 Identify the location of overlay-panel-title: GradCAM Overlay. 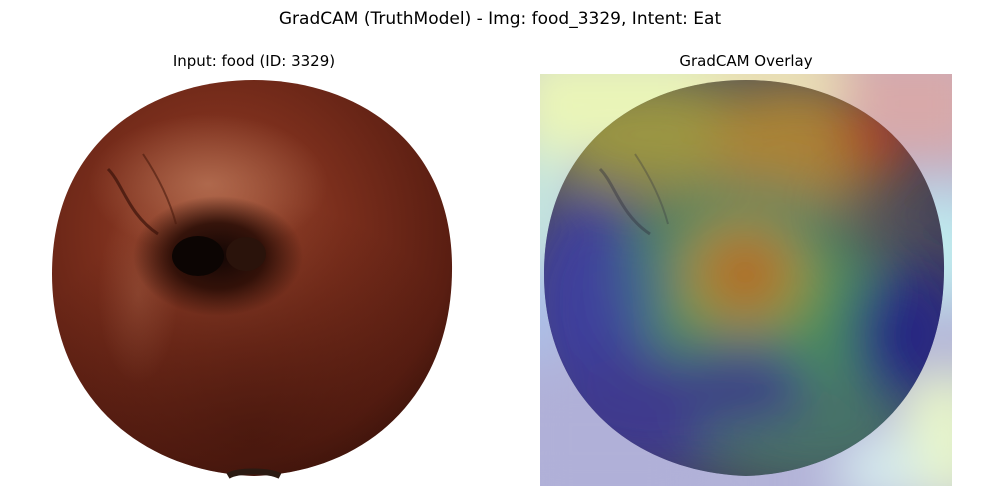
(746, 61).